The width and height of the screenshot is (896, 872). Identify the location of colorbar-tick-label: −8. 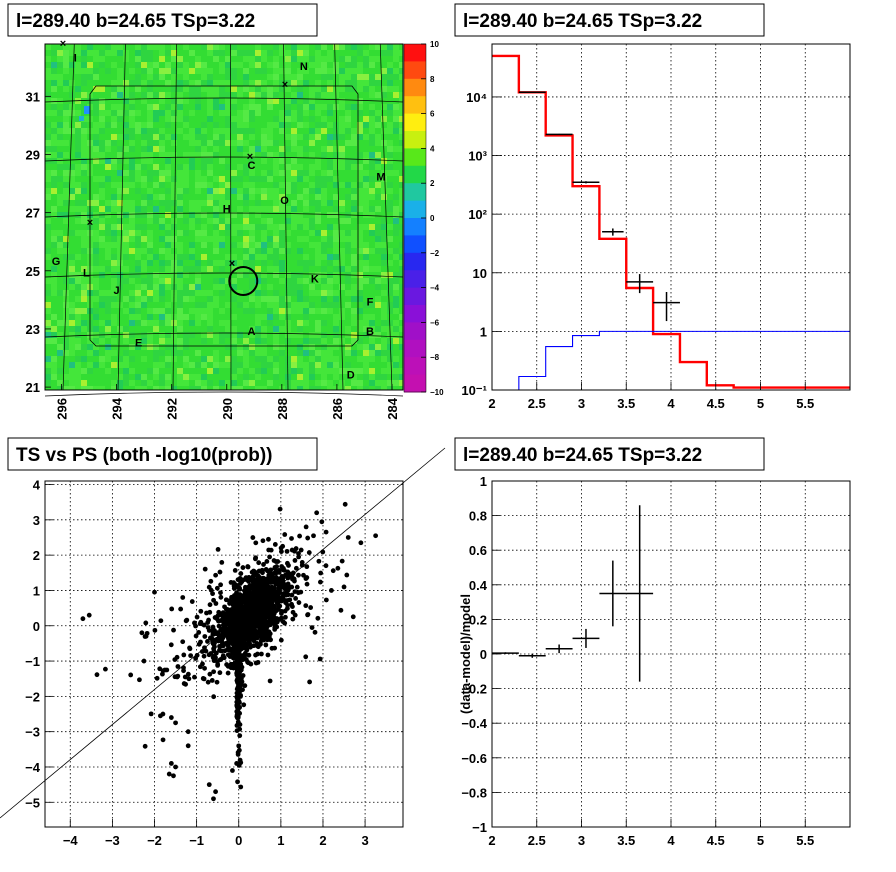
(435, 357).